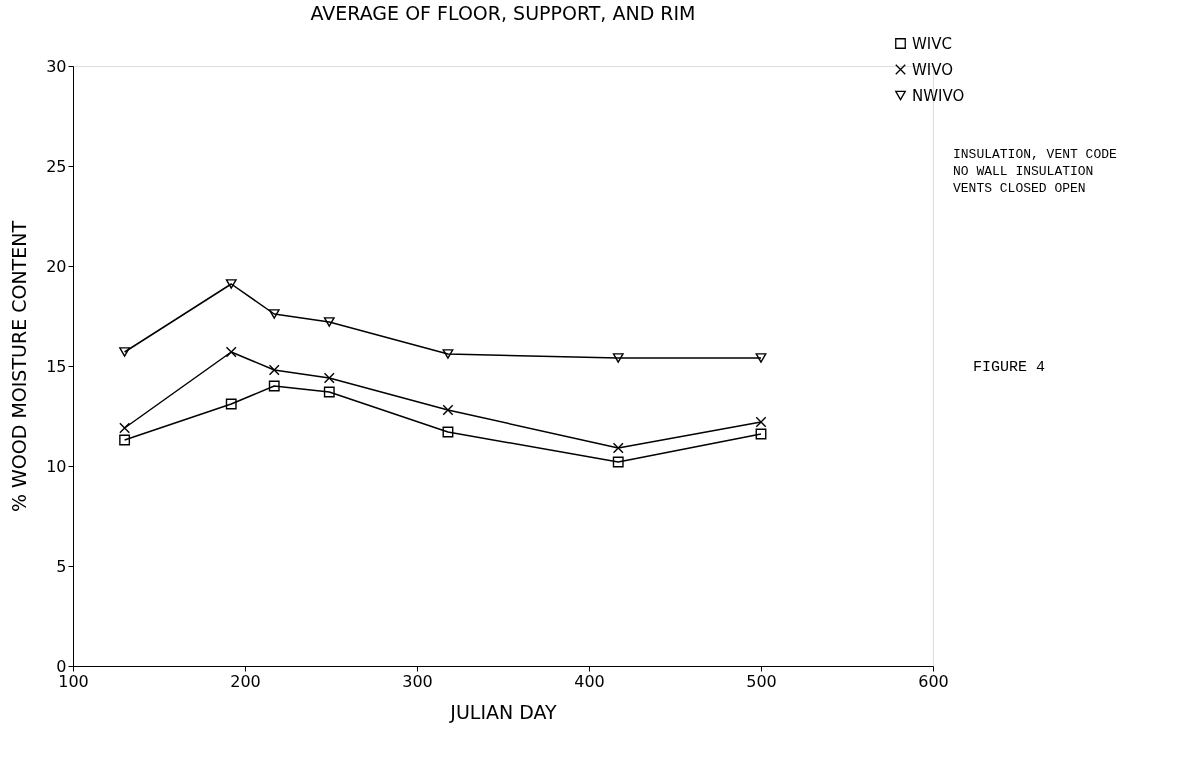  What do you see at coordinates (245, 681) in the screenshot?
I see `x-tick-label: 200` at bounding box center [245, 681].